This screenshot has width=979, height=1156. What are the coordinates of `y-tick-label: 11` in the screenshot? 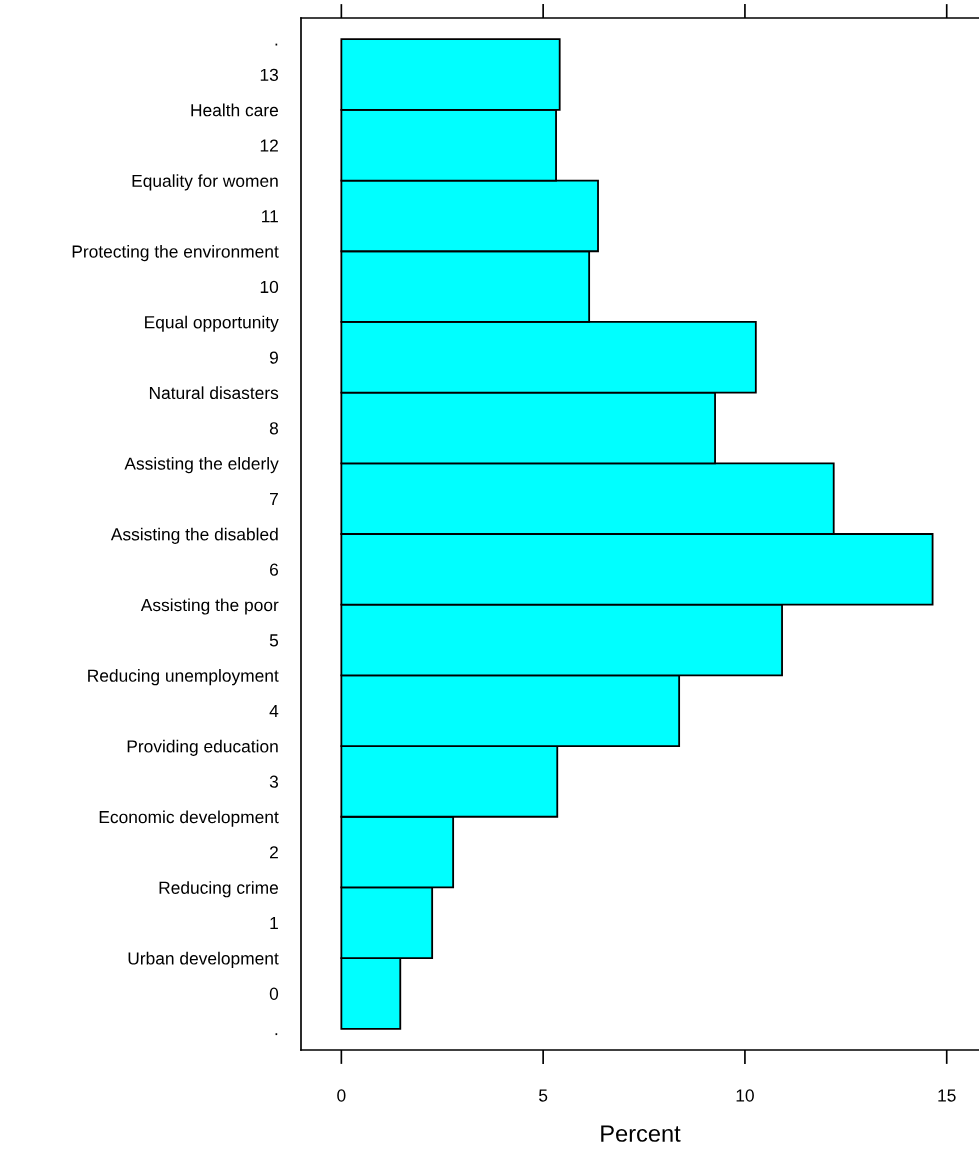 It's located at (270, 216).